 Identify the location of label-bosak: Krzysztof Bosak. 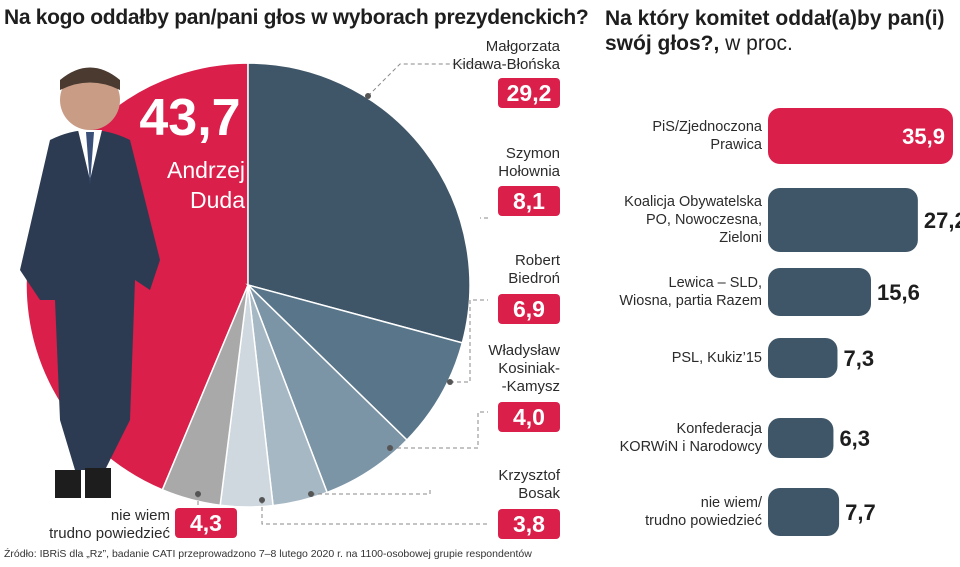
(529, 484).